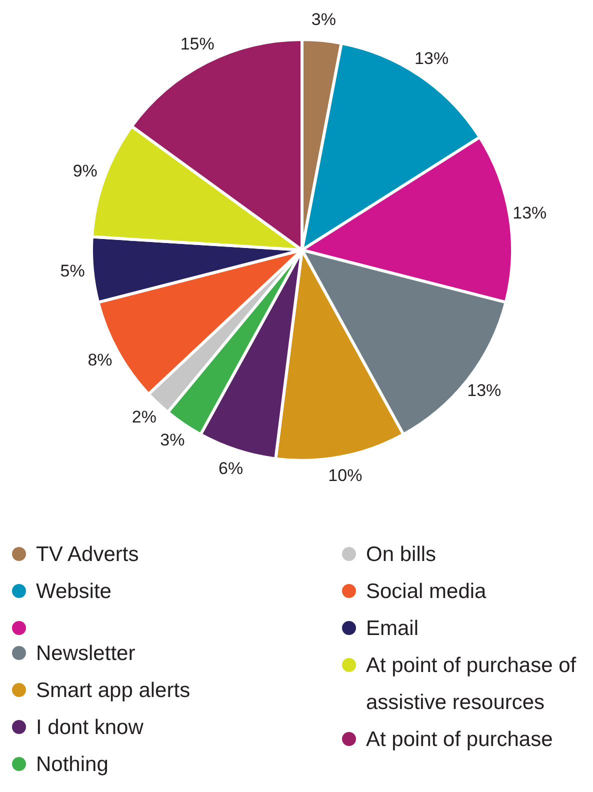  I want to click on data-label: 2%, so click(144, 417).